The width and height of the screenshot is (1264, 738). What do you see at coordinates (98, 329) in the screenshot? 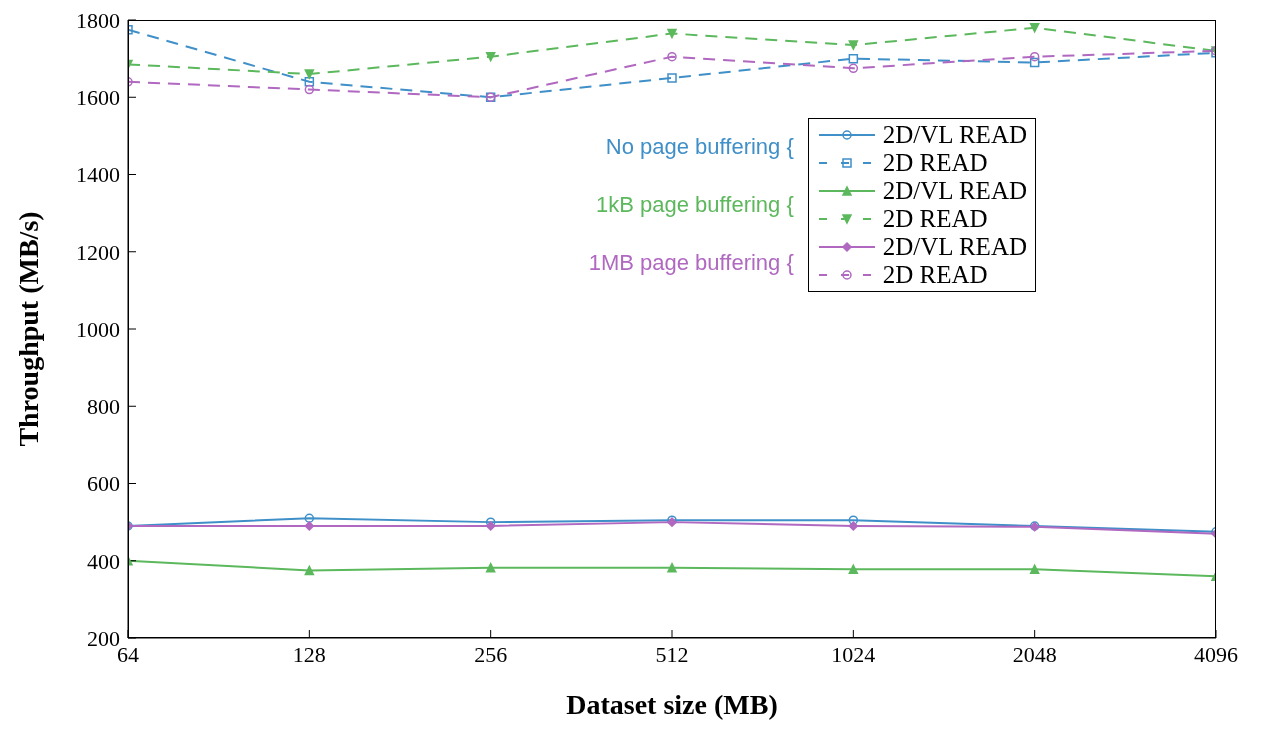
I see `y-tick-label: 1000` at bounding box center [98, 329].